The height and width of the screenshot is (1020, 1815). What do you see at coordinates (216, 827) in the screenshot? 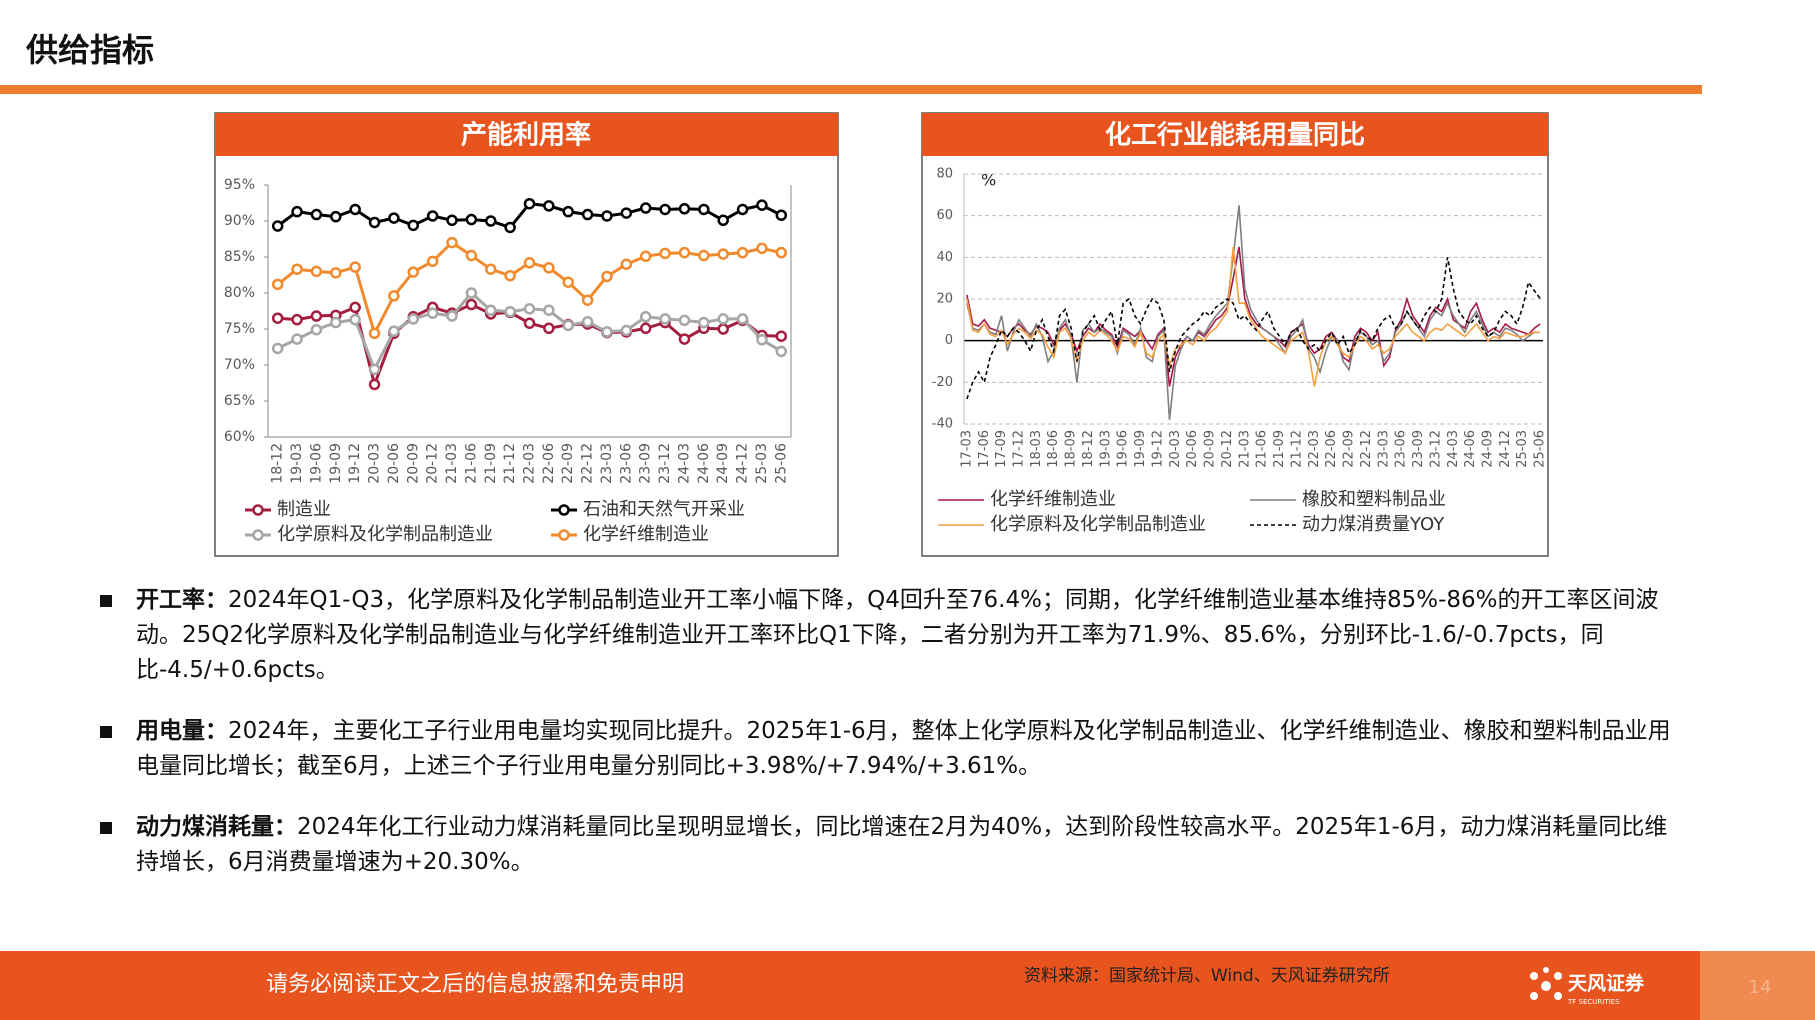
I see `bullet-heading: 动力煤消耗量：` at bounding box center [216, 827].